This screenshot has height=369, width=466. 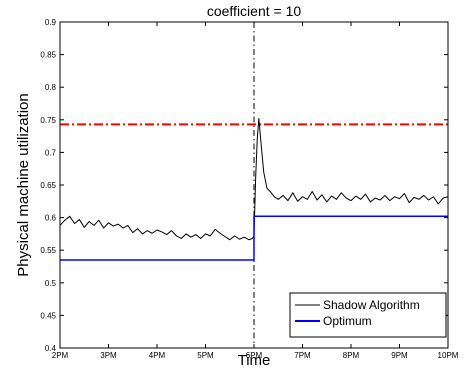 I want to click on y-tick-label: 0.4, so click(x=51, y=348).